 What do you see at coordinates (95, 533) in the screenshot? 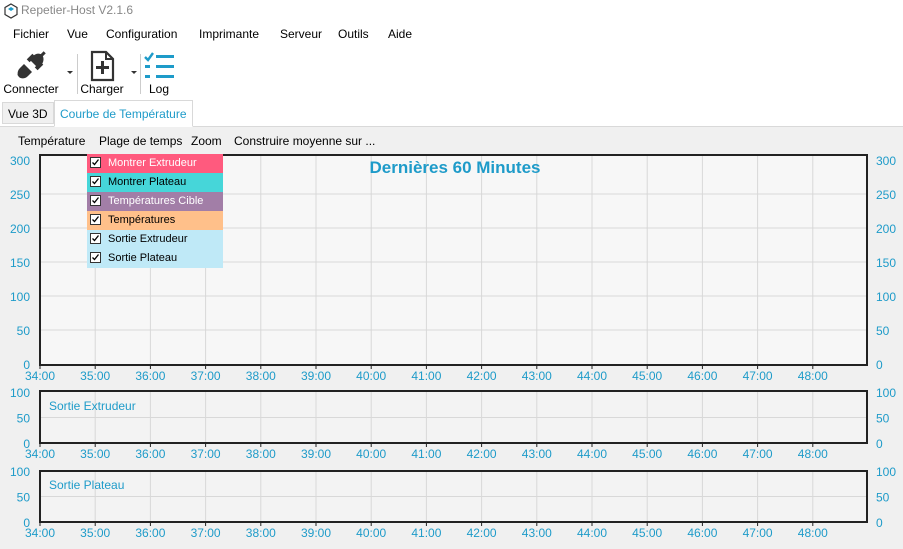
I see `x-tick-label: 35:00` at bounding box center [95, 533].